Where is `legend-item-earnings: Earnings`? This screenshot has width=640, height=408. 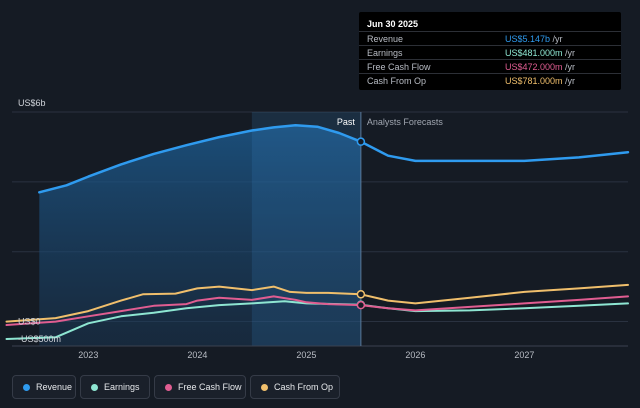
legend-item-earnings: Earnings is located at coordinates (115, 387).